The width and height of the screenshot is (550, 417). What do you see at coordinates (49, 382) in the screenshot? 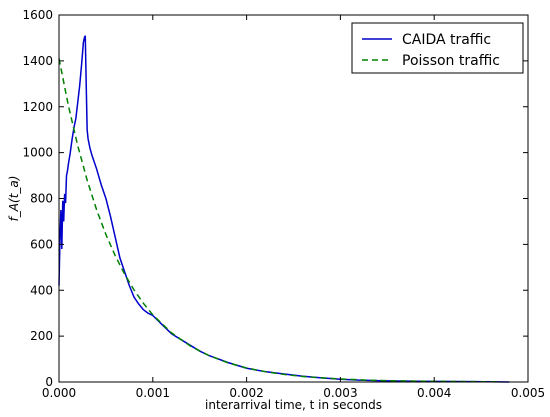
I see `y-tick-label: 0` at bounding box center [49, 382].